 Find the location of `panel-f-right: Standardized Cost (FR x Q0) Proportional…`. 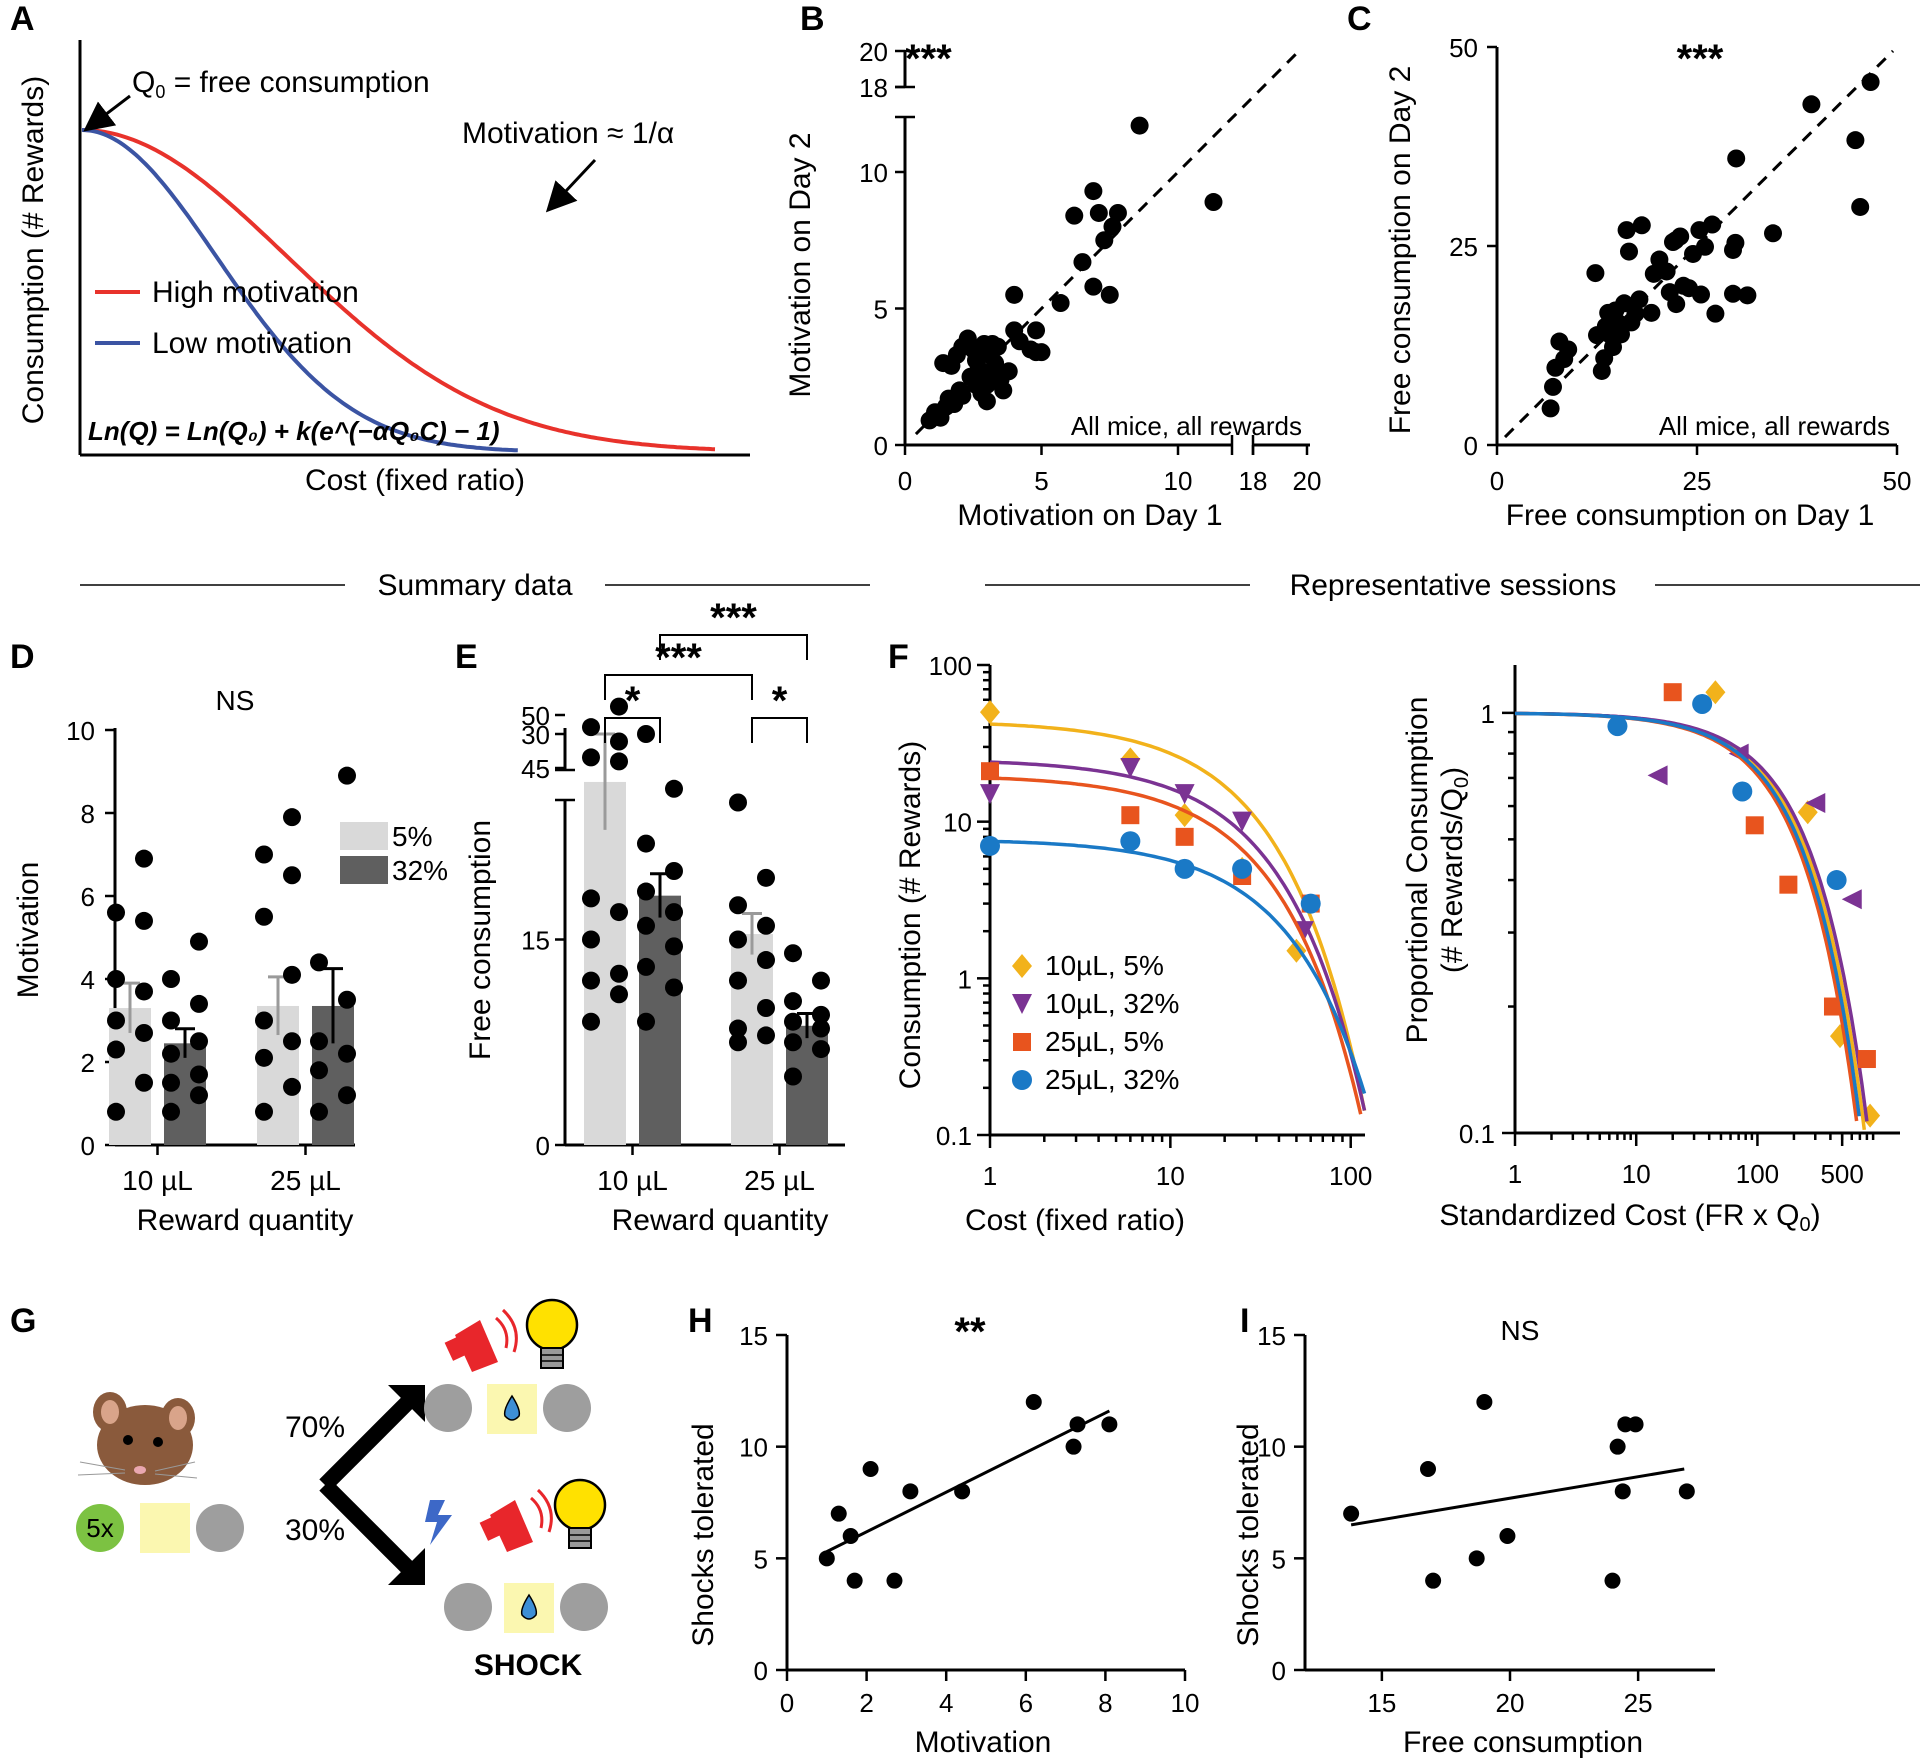

panel-f-right: Standardized Cost (FR x Q0) Proportional… is located at coordinates (1650, 950).